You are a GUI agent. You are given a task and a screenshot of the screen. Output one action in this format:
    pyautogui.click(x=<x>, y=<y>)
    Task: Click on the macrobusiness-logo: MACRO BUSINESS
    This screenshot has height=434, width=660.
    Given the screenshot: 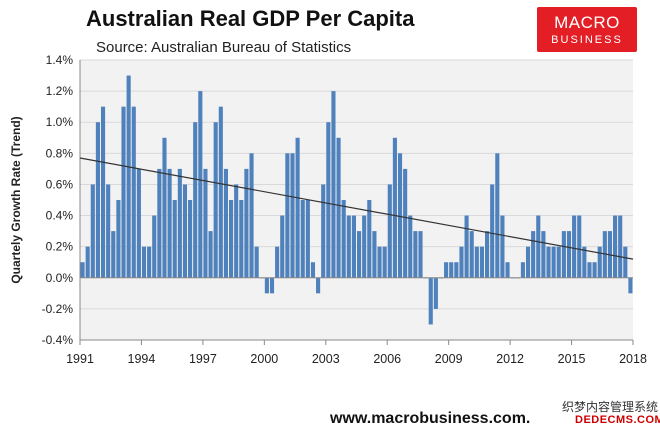 What is the action you would take?
    pyautogui.click(x=587, y=29)
    